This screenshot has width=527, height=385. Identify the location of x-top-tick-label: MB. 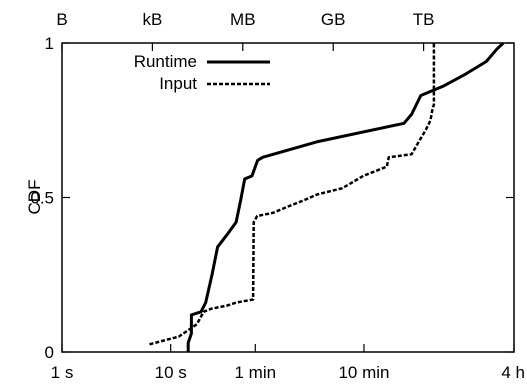
(243, 19).